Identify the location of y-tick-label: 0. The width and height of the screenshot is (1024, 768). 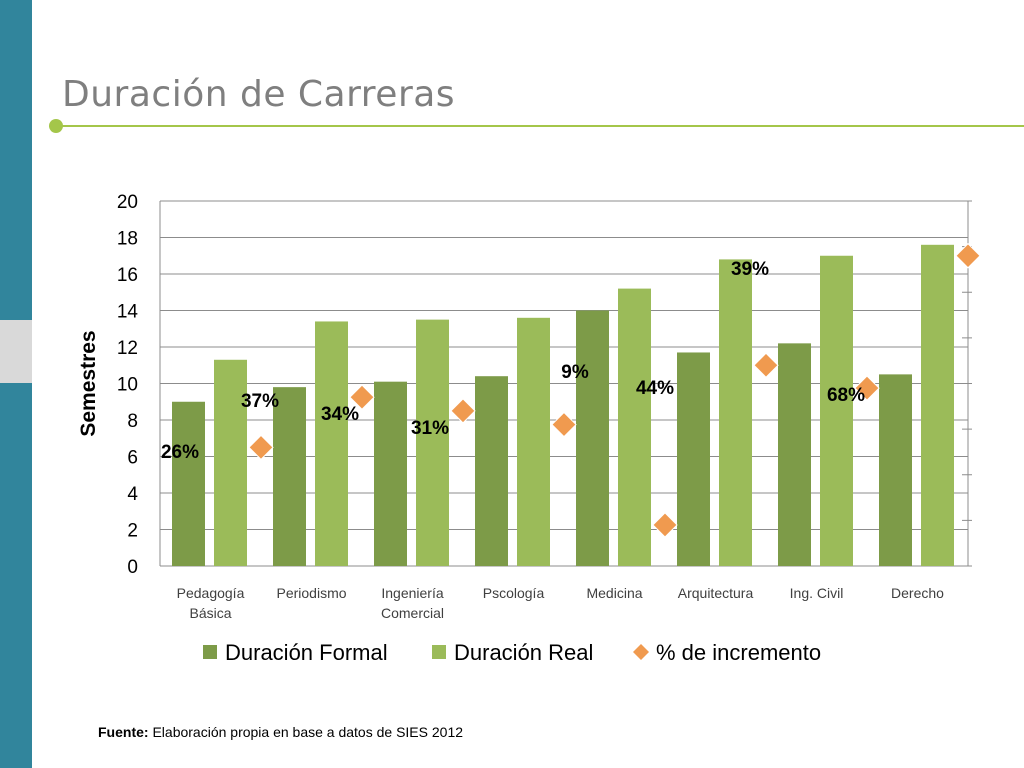
(132, 567).